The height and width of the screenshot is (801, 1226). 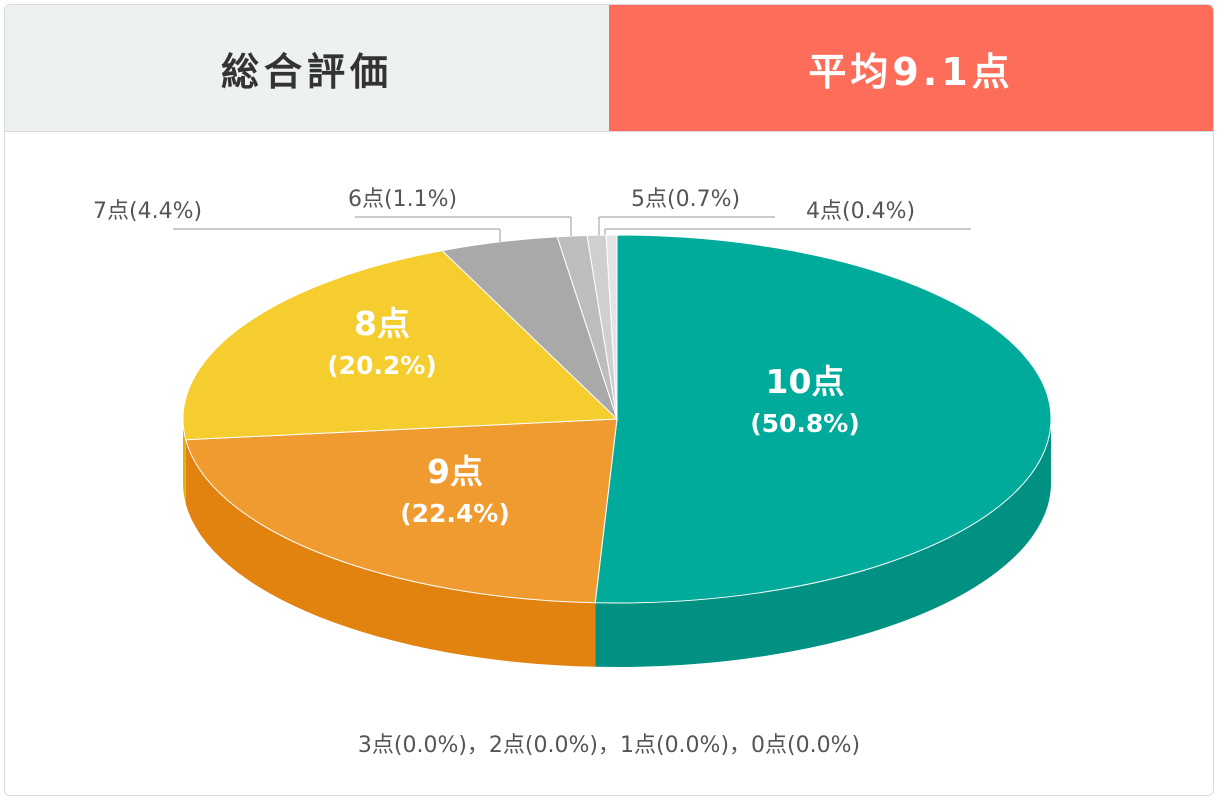 What do you see at coordinates (860, 211) in the screenshot?
I see `callout-label: 4点(0.4%)` at bounding box center [860, 211].